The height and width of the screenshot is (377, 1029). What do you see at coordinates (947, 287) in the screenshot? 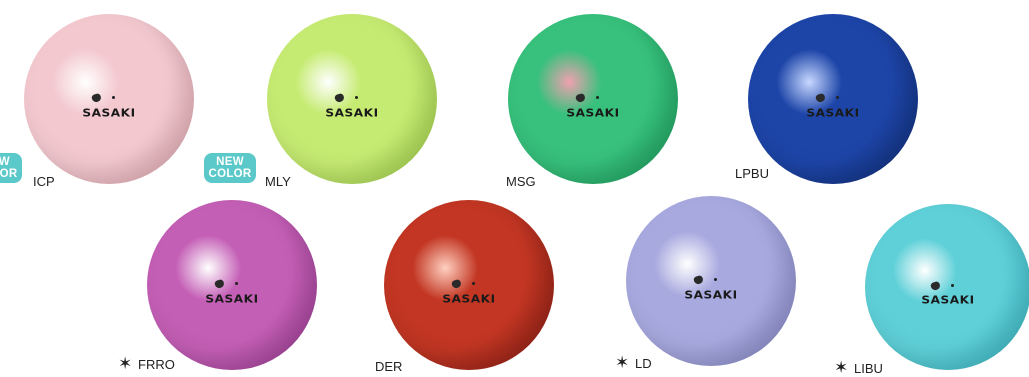
I see `ball-libu: SASAKI` at bounding box center [947, 287].